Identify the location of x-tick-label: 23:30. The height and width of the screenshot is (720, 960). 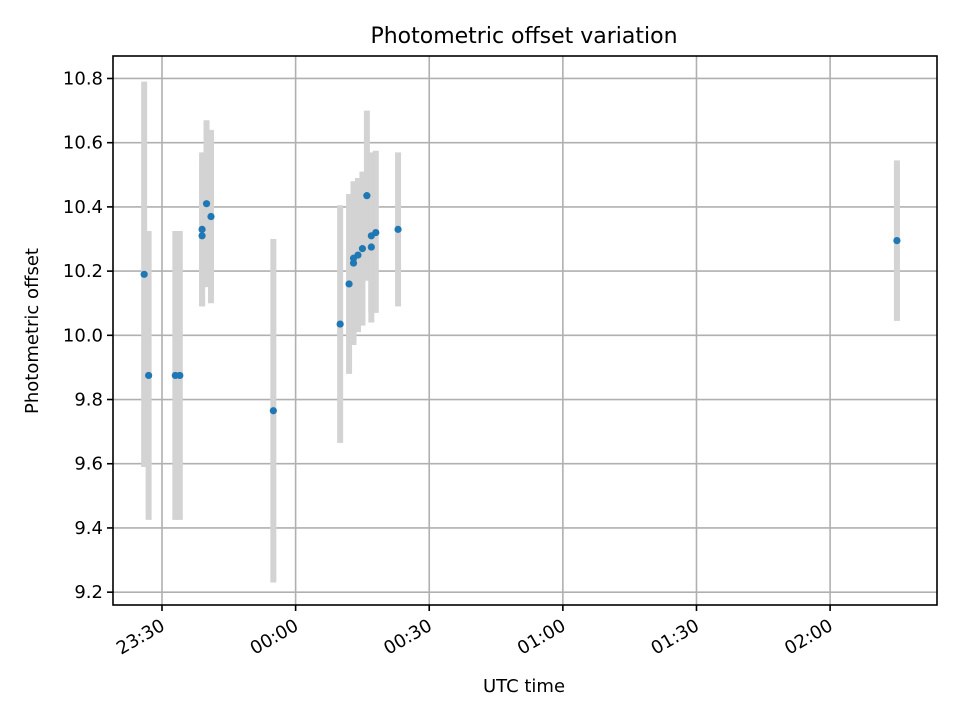
(140, 637).